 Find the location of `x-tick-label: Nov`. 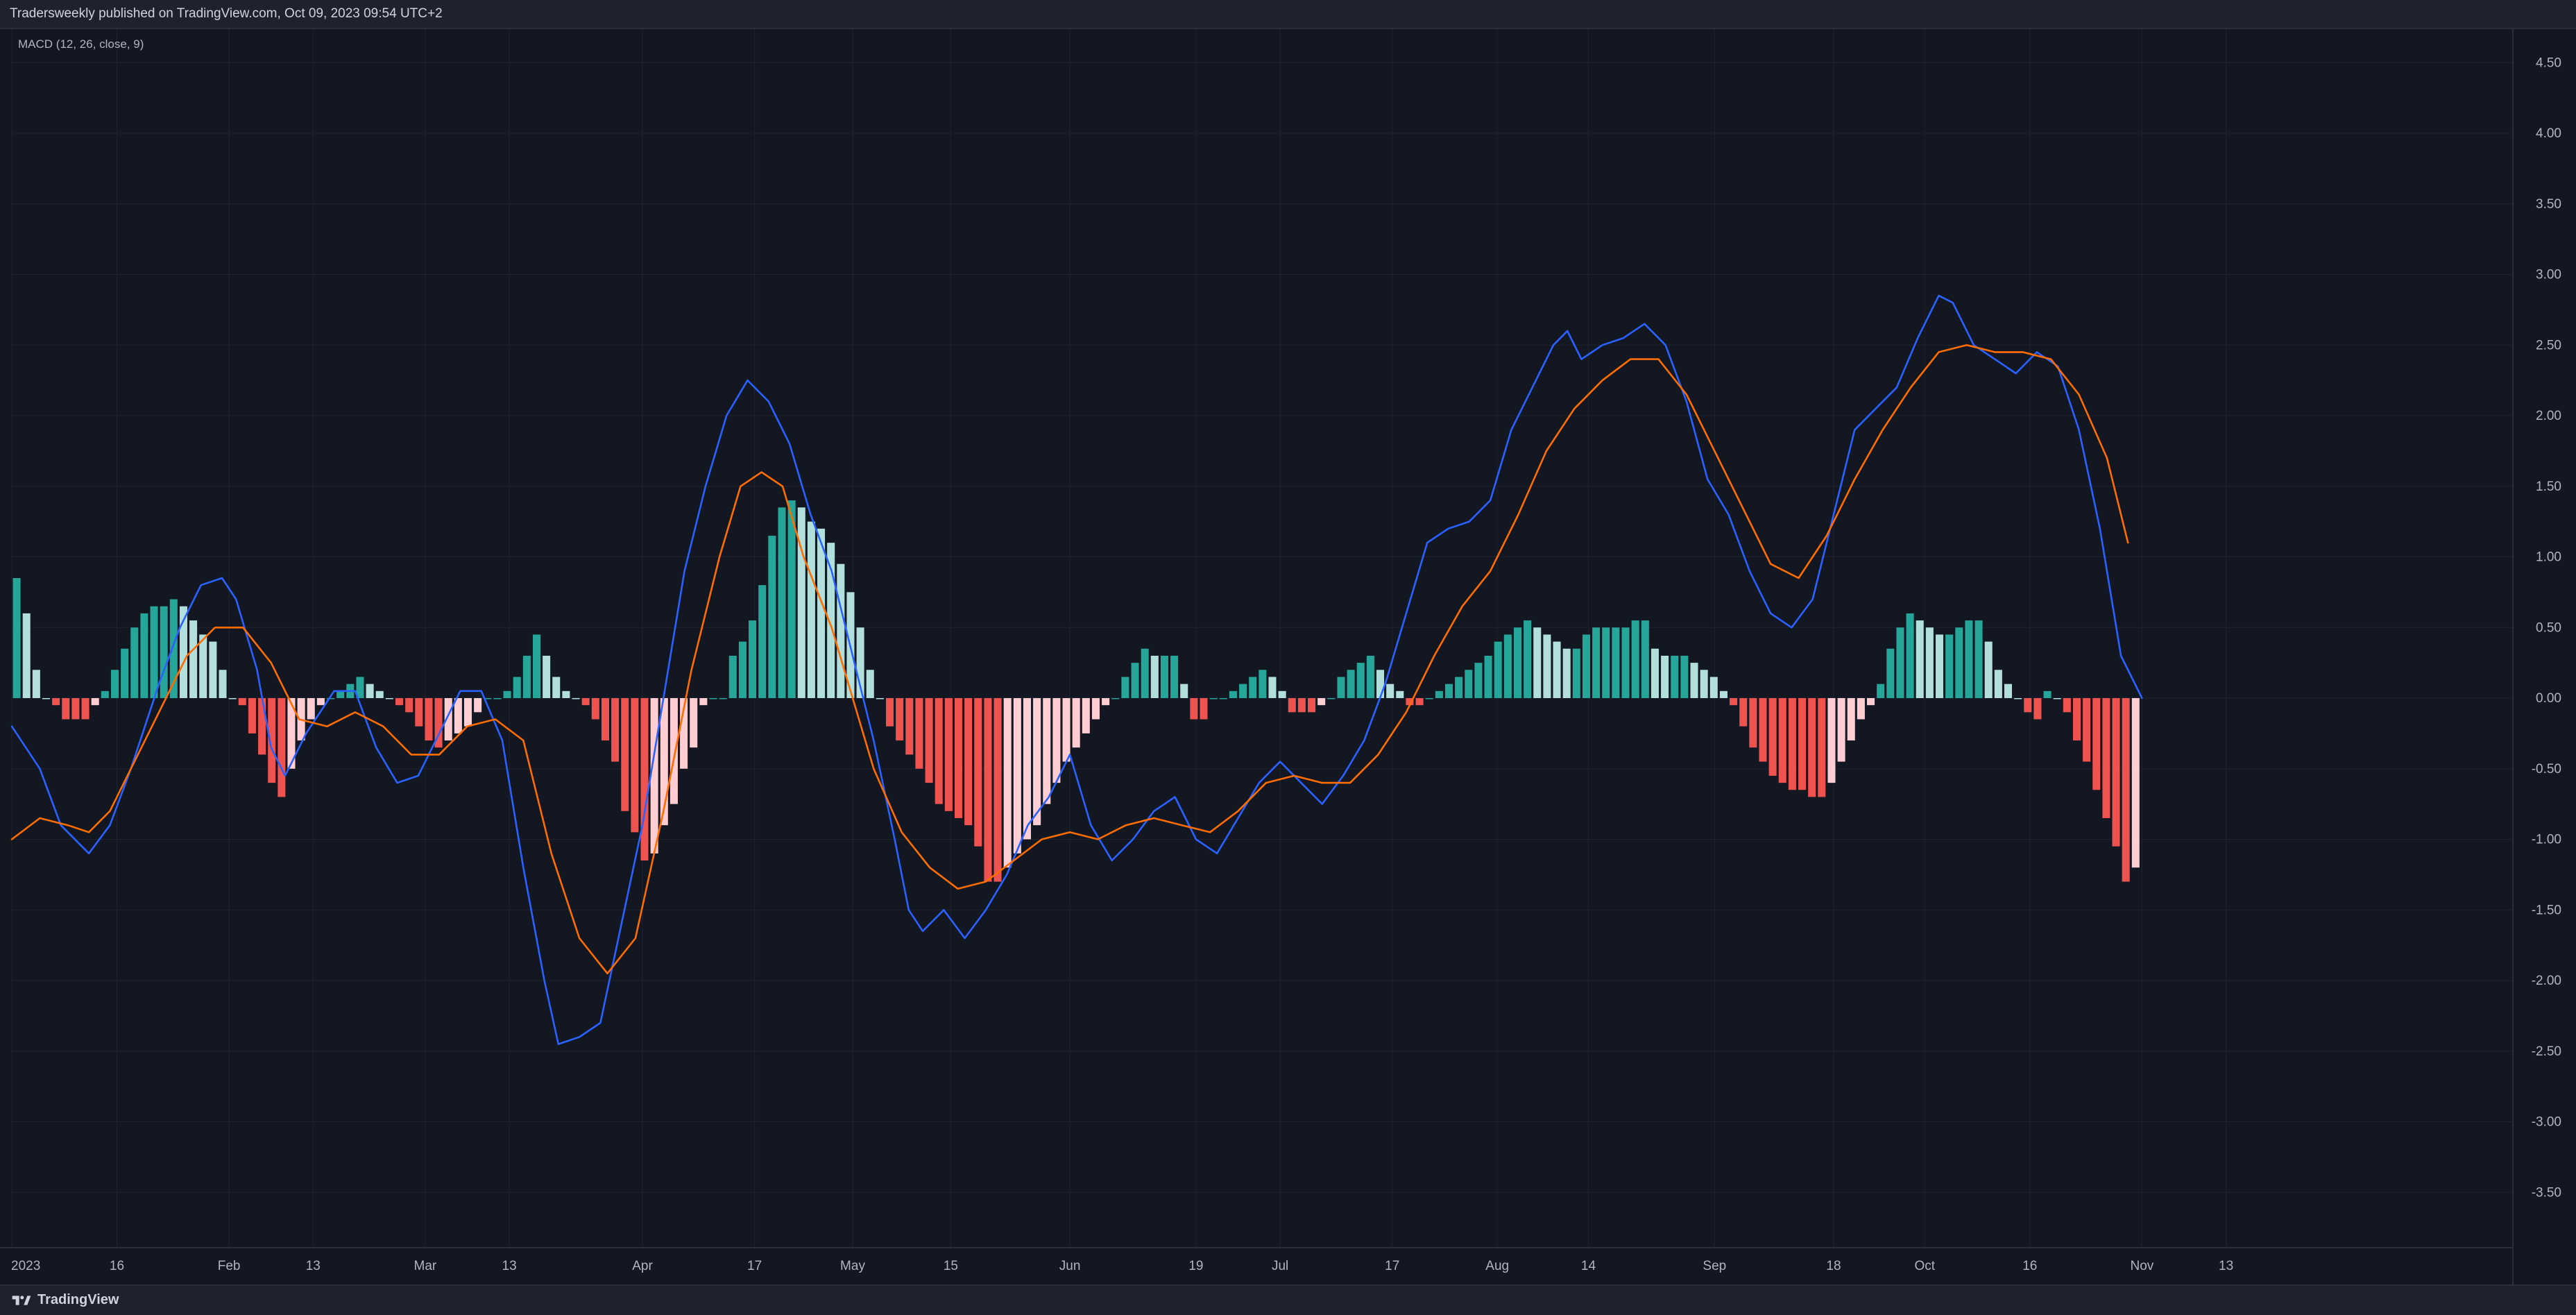

x-tick-label: Nov is located at coordinates (2142, 1266).